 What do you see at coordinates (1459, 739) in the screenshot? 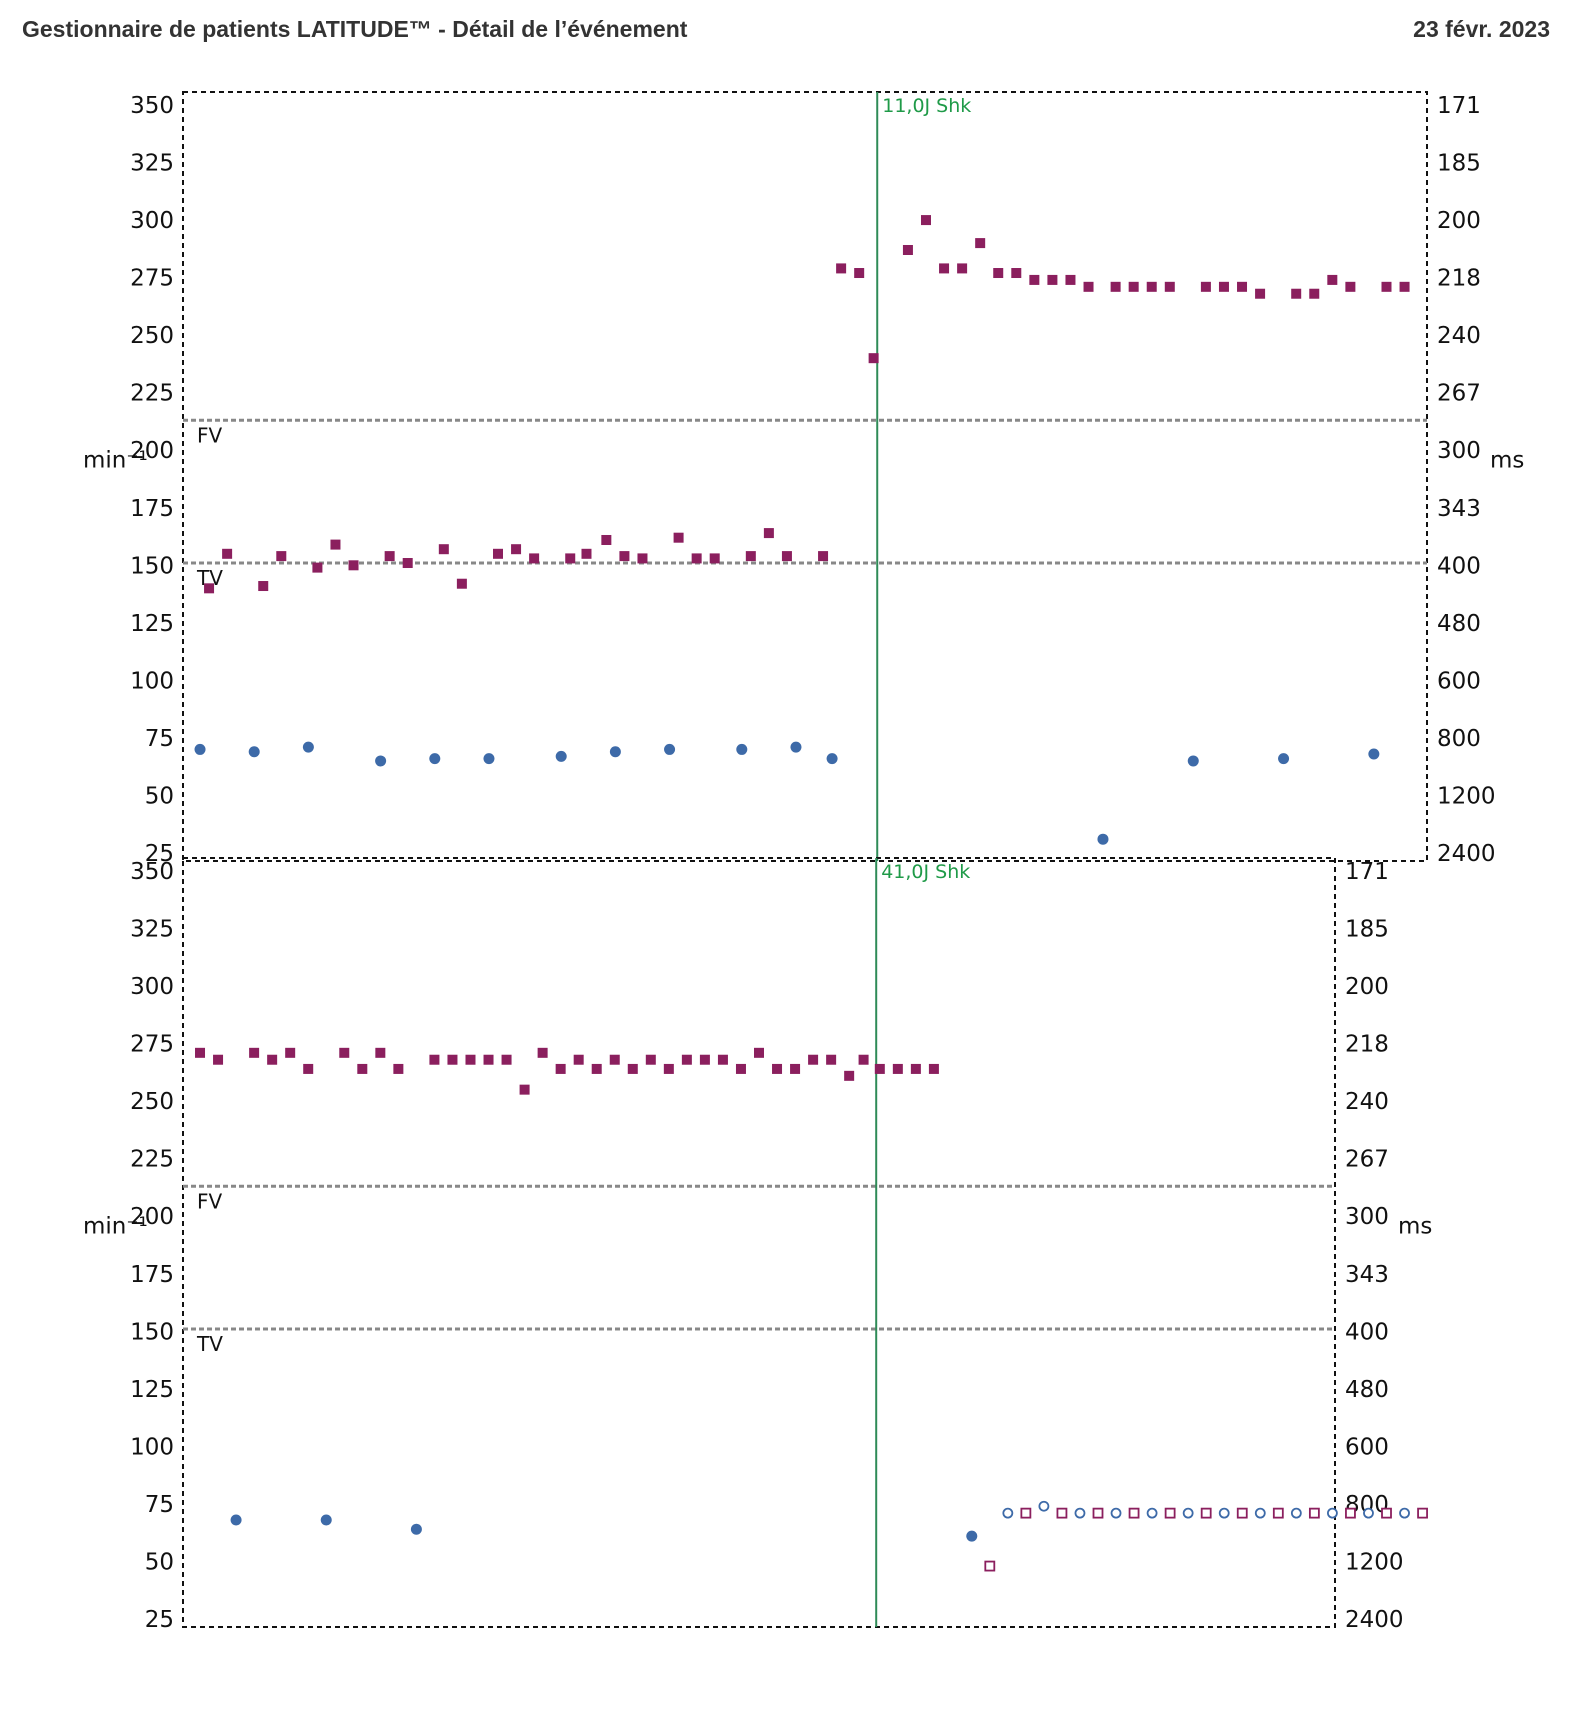
I see `y-tick-right-label: 800` at bounding box center [1459, 739].